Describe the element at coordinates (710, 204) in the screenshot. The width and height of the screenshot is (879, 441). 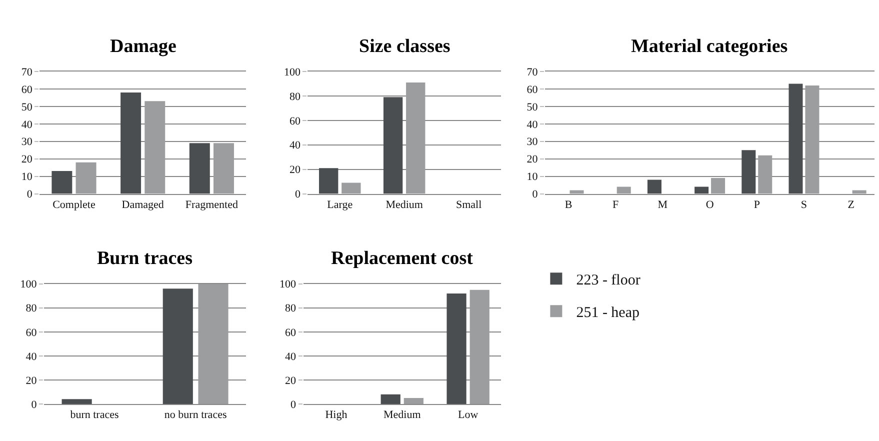
I see `x-tick-label: O` at that location.